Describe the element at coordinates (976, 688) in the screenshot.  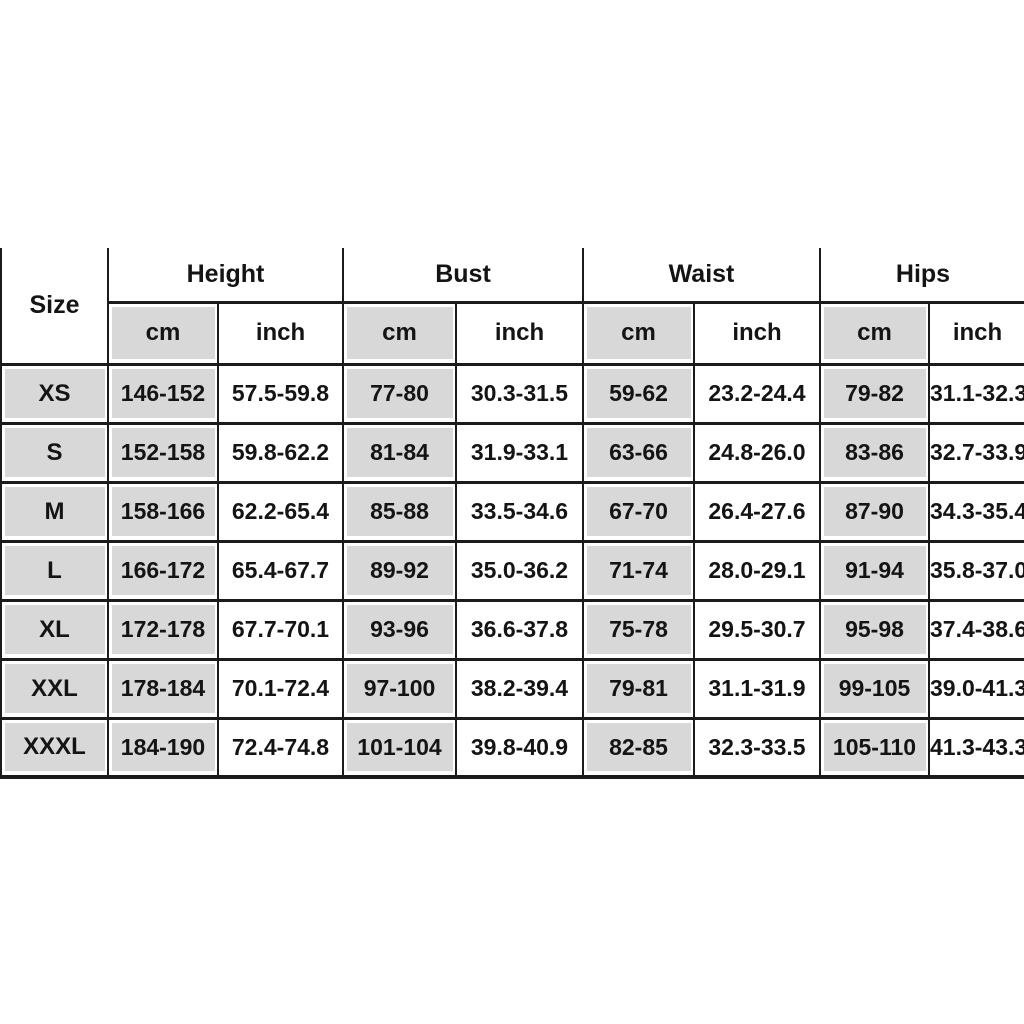
I see `hips-inch-cell: 39.0-41.3` at that location.